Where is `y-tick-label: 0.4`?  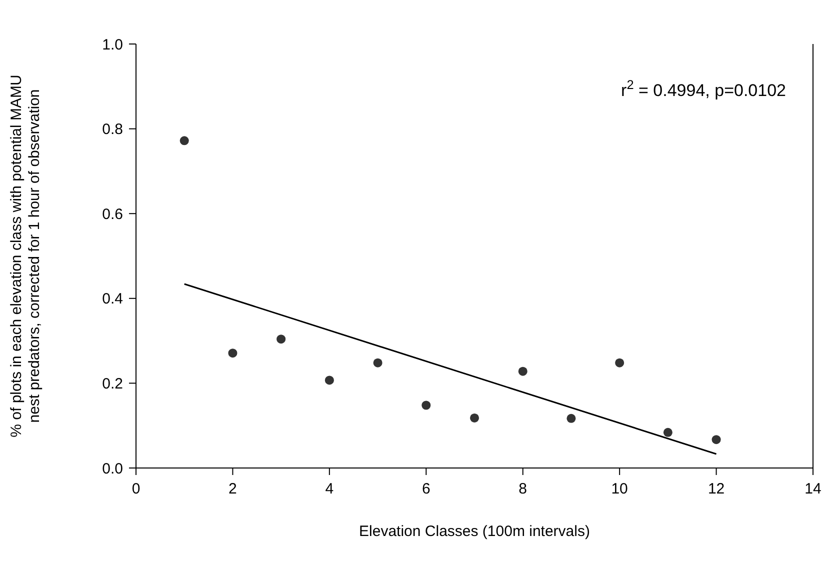 y-tick-label: 0.4 is located at coordinates (112, 299).